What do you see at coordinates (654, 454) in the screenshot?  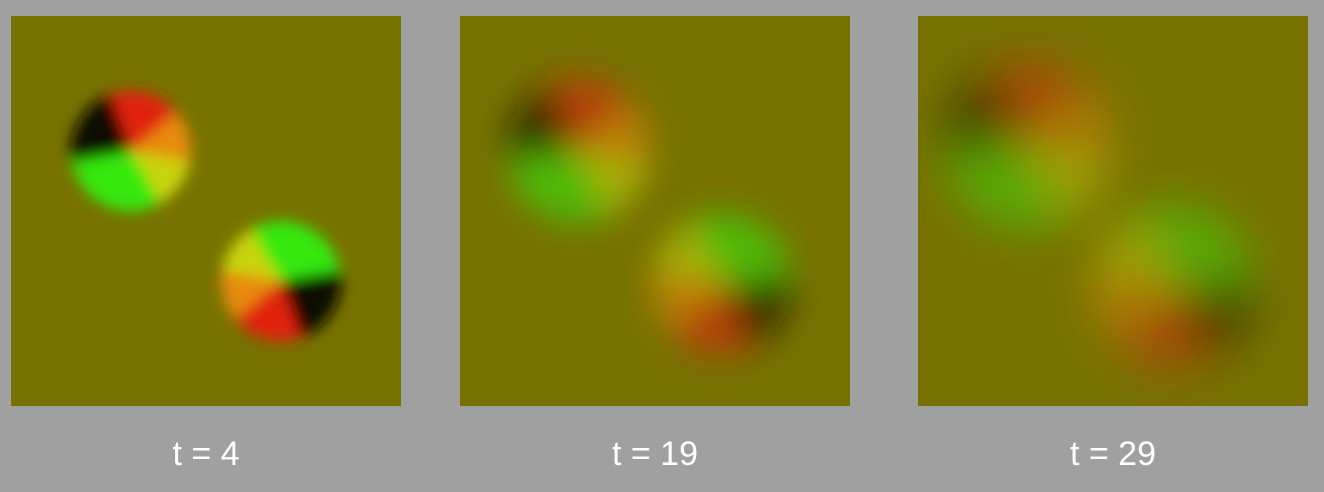 I see `caption-t19: t = 19` at bounding box center [654, 454].